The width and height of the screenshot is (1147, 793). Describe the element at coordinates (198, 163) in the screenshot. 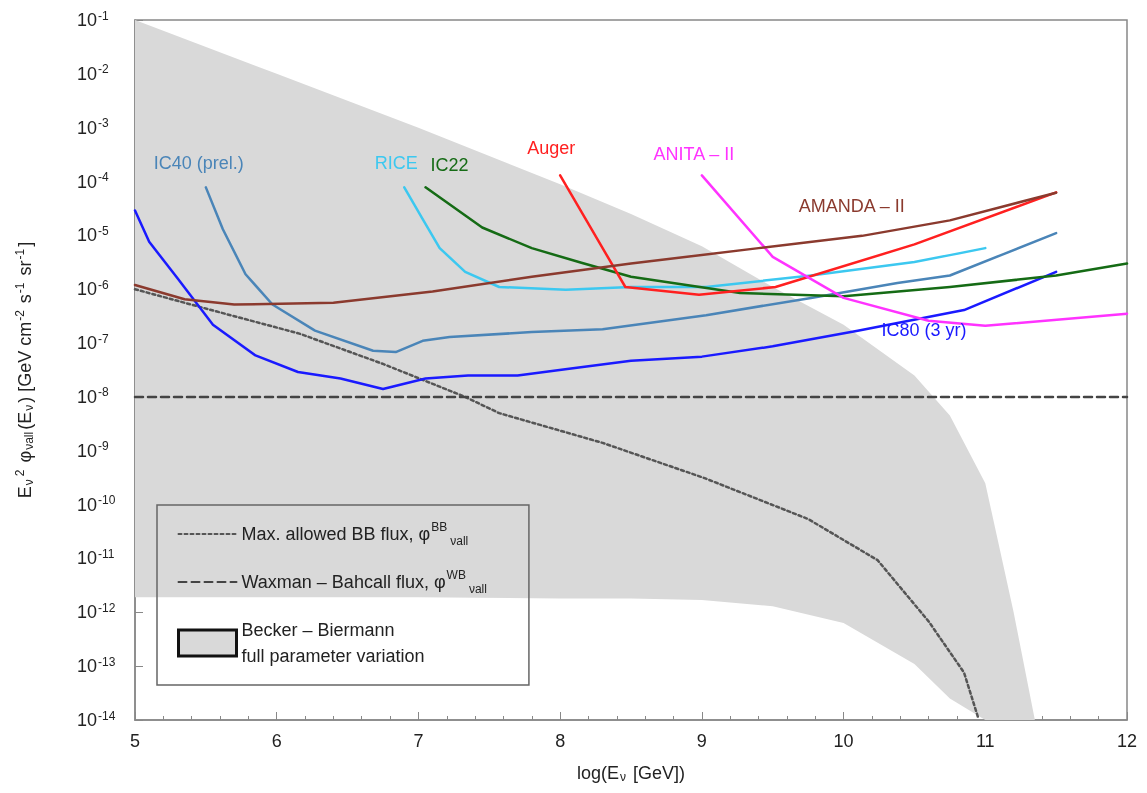

I see `series-label: IC40 (prel.)` at that location.